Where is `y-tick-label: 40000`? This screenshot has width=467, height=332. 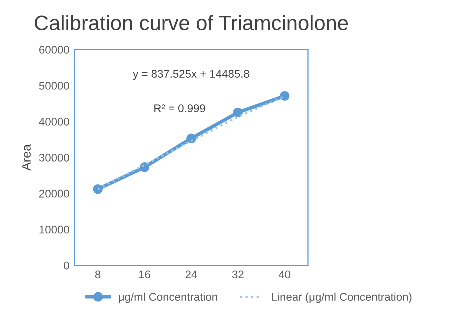 y-tick-label: 40000 is located at coordinates (54, 122).